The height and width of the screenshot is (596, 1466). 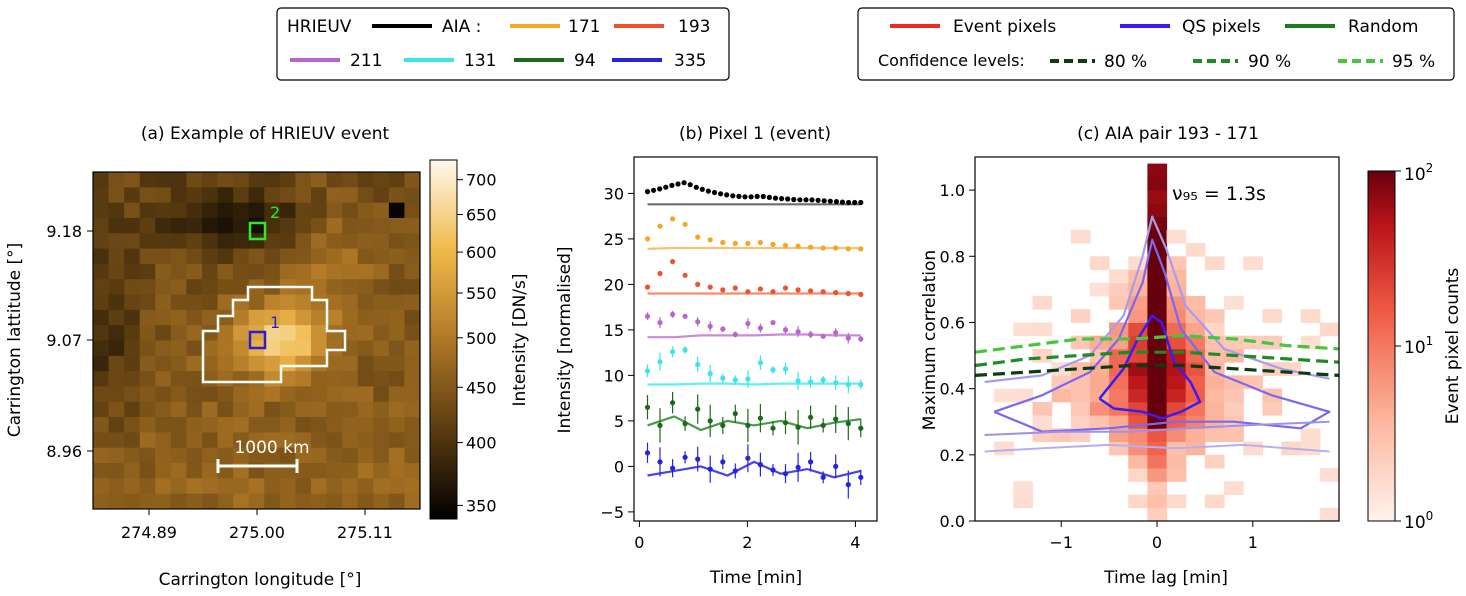 I want to click on colorbar-tick-label: 350, so click(x=481, y=505).